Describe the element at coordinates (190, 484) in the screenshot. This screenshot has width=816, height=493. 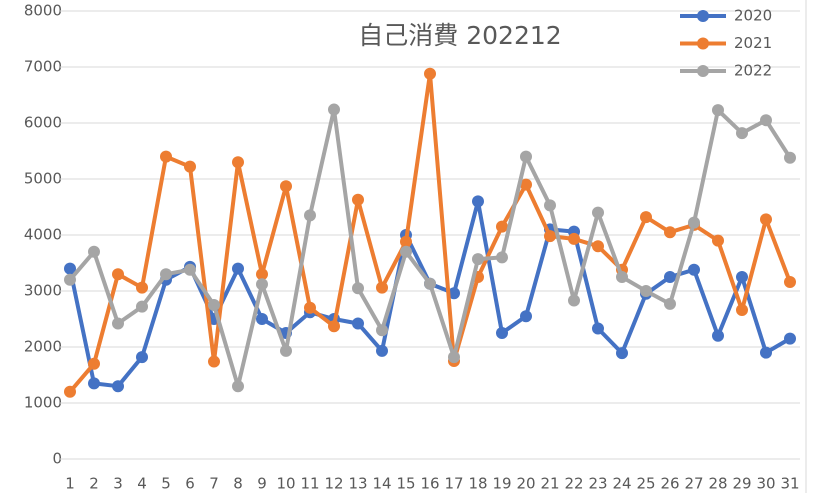
I see `x-tick-label: 6` at that location.